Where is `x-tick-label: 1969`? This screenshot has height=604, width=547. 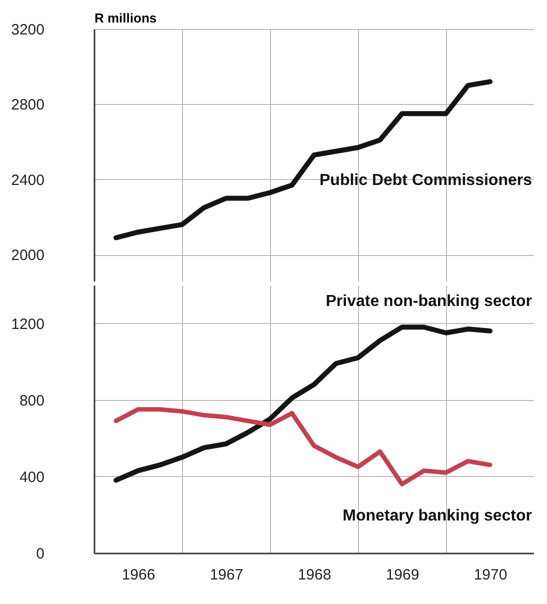 x-tick-label: 1969 is located at coordinates (403, 575).